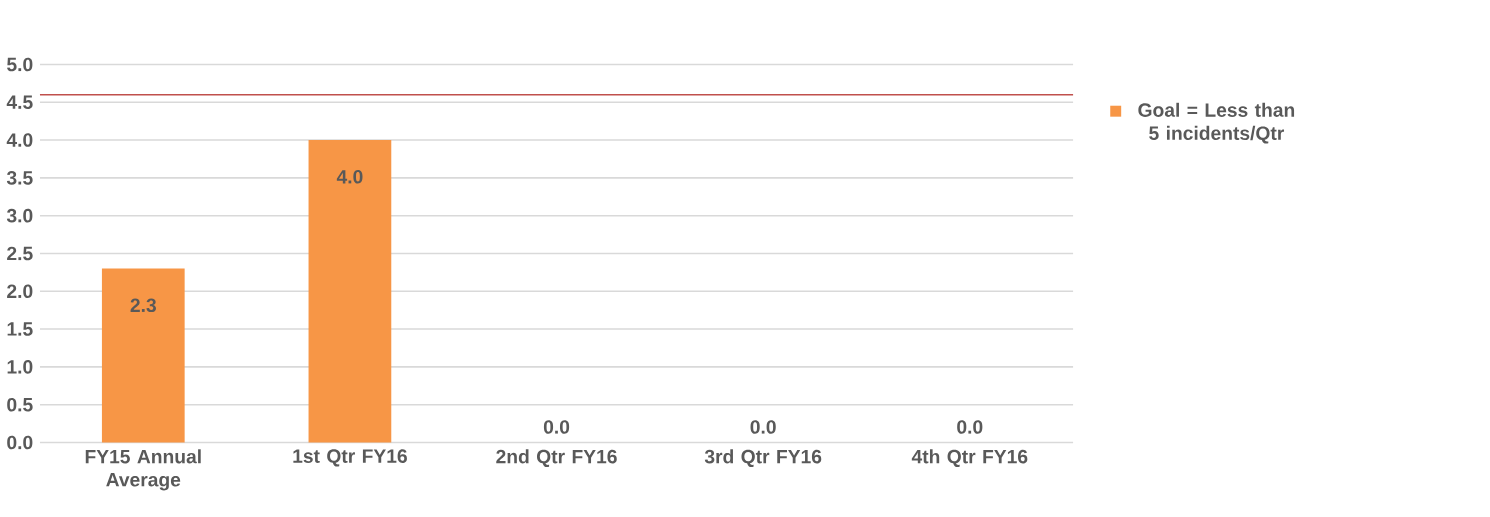 This screenshot has width=1490, height=517. What do you see at coordinates (20, 405) in the screenshot?
I see `y-tick-label: 0.5` at bounding box center [20, 405].